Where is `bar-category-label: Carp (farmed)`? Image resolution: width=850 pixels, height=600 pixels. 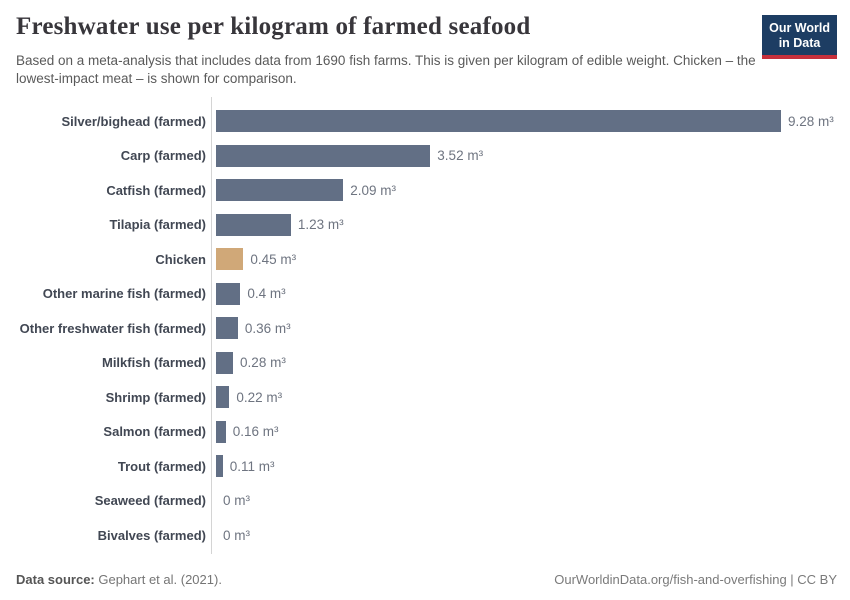 bar-category-label: Carp (farmed) is located at coordinates (163, 156).